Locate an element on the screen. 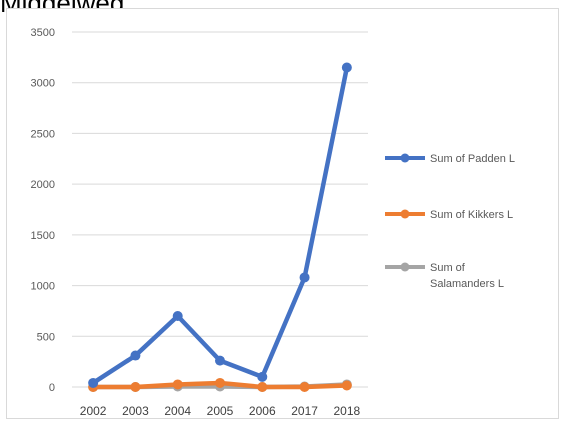 Image resolution: width=568 pixels, height=425 pixels. x-tick-label: 2006 is located at coordinates (262, 411).